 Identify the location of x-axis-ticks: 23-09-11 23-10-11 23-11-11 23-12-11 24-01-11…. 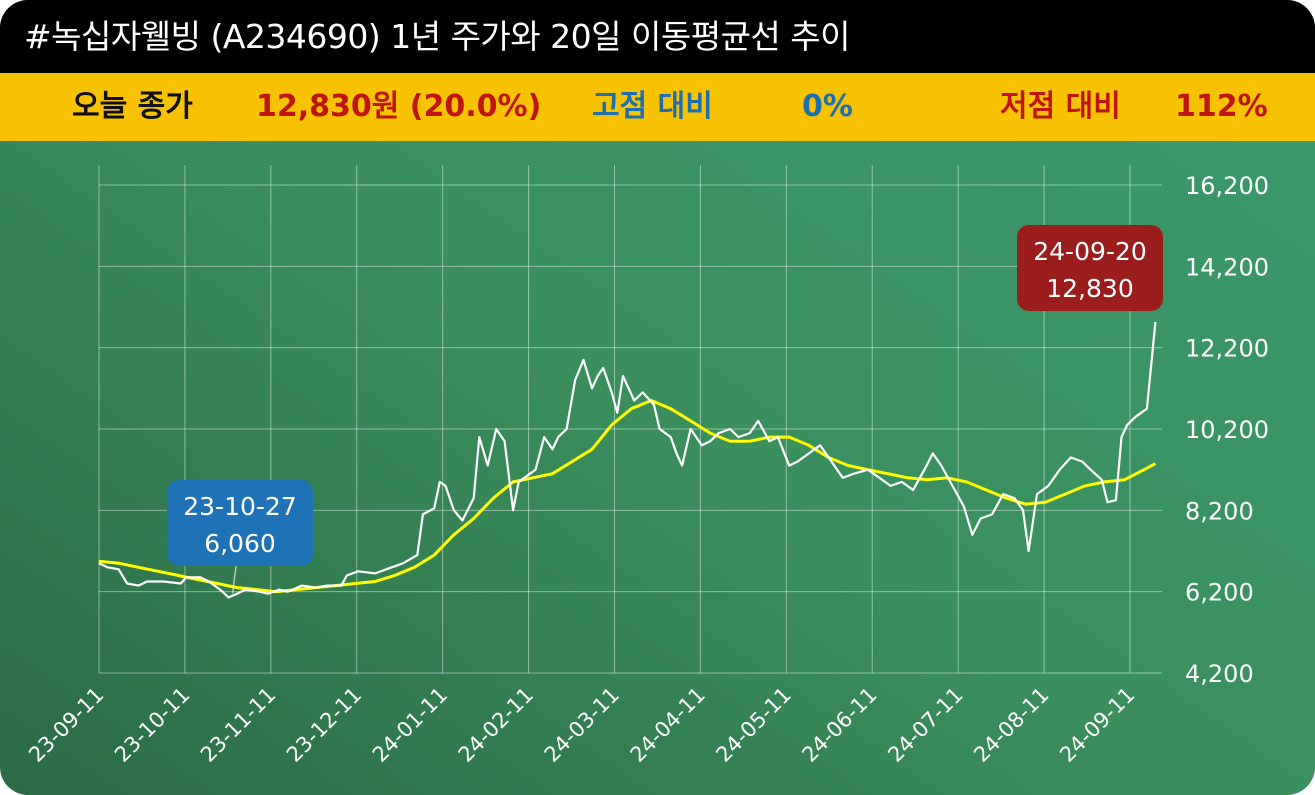
(581, 725).